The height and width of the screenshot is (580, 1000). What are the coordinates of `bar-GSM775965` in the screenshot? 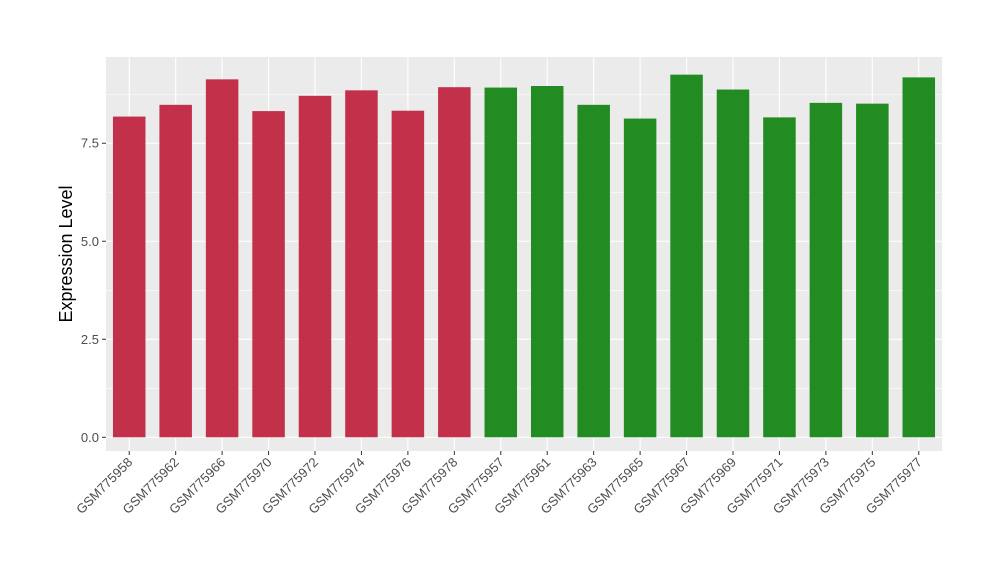 It's located at (640, 278).